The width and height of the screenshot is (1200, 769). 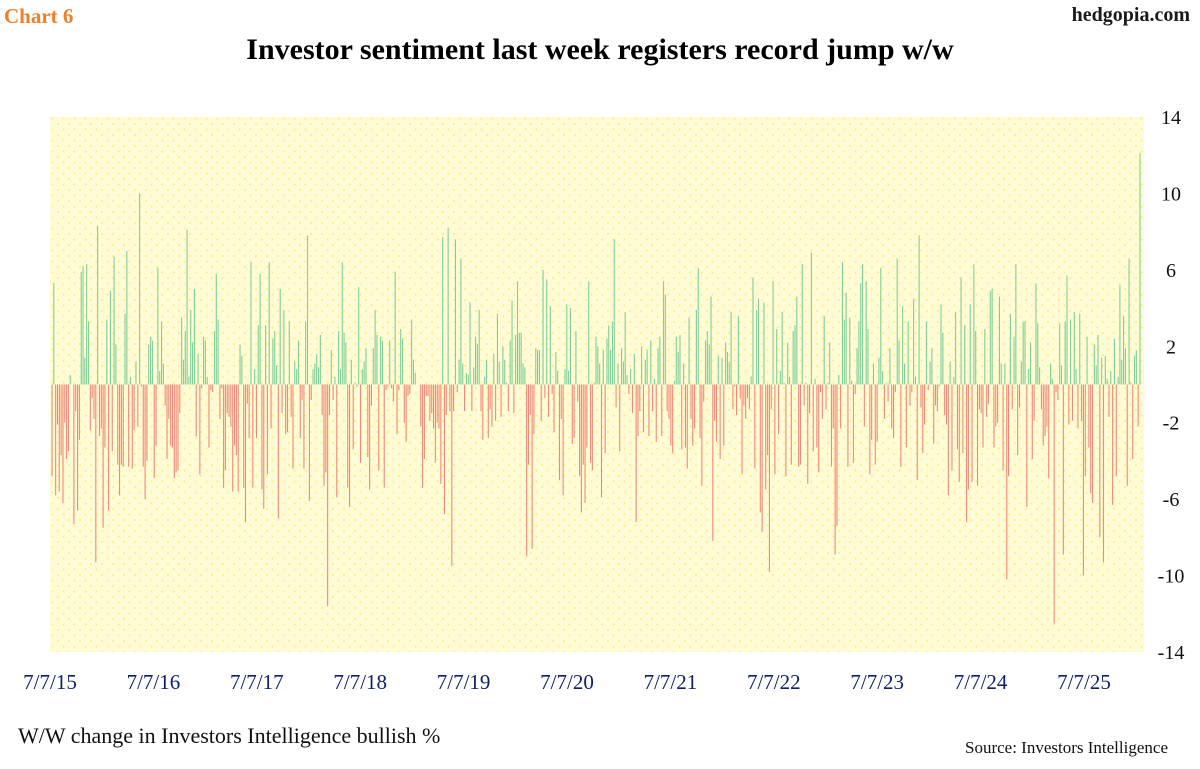 What do you see at coordinates (1171, 347) in the screenshot?
I see `y-tick-label: 2` at bounding box center [1171, 347].